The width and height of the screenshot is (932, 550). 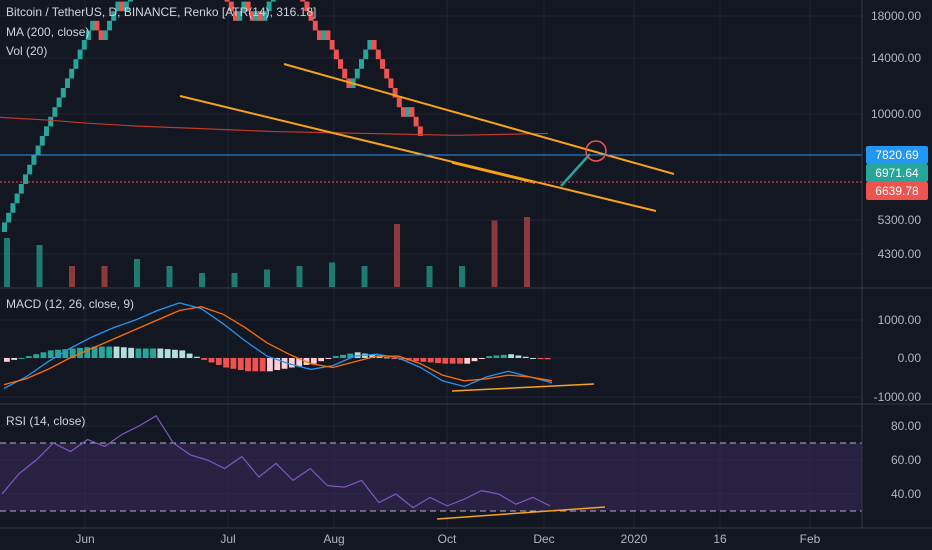 I want to click on time-axis-label: Dec, so click(x=543, y=539).